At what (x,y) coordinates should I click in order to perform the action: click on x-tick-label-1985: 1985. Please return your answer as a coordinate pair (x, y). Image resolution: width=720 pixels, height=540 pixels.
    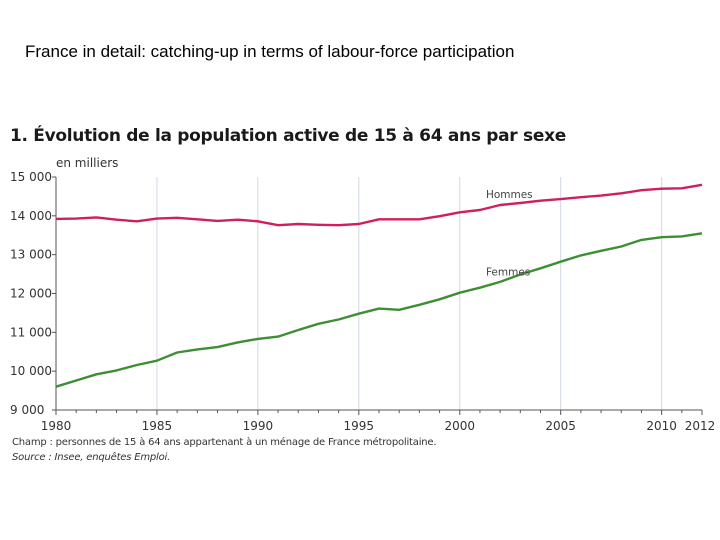
    Looking at the image, I should click on (157, 426).